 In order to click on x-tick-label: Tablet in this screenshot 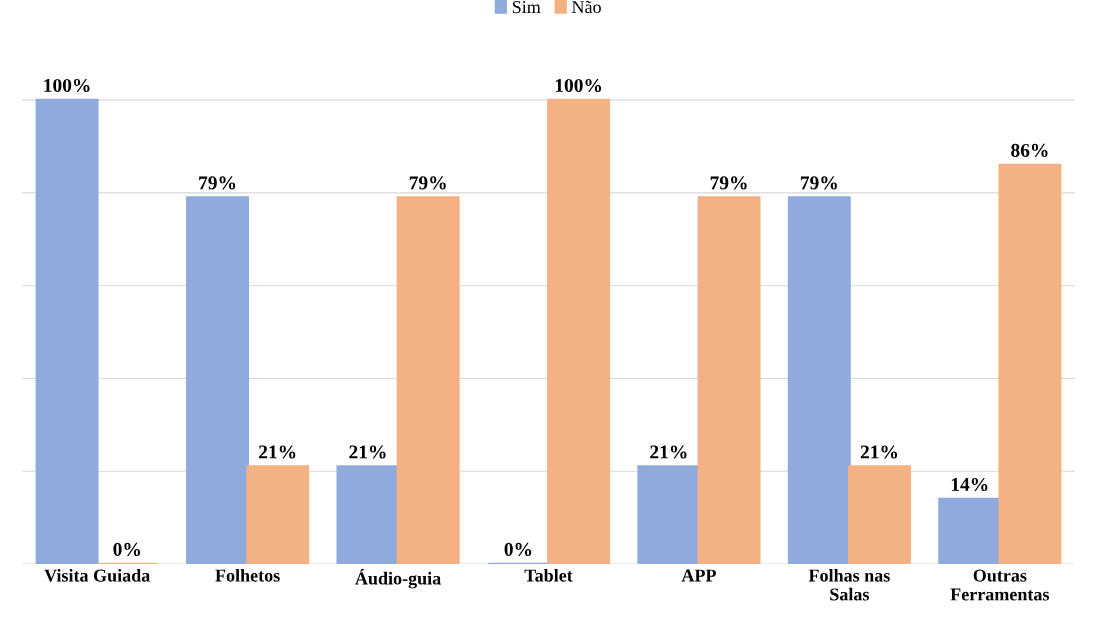, I will do `click(548, 575)`.